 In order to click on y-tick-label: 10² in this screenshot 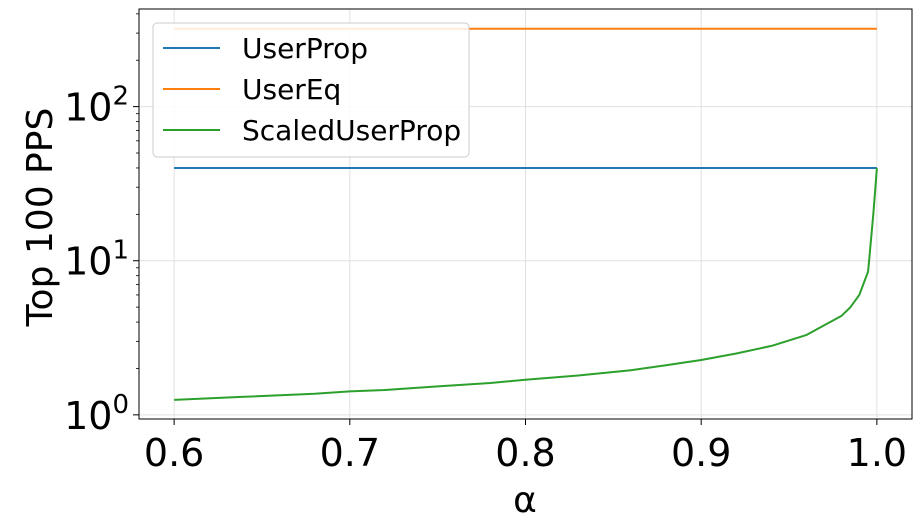, I will do `click(96, 106)`.